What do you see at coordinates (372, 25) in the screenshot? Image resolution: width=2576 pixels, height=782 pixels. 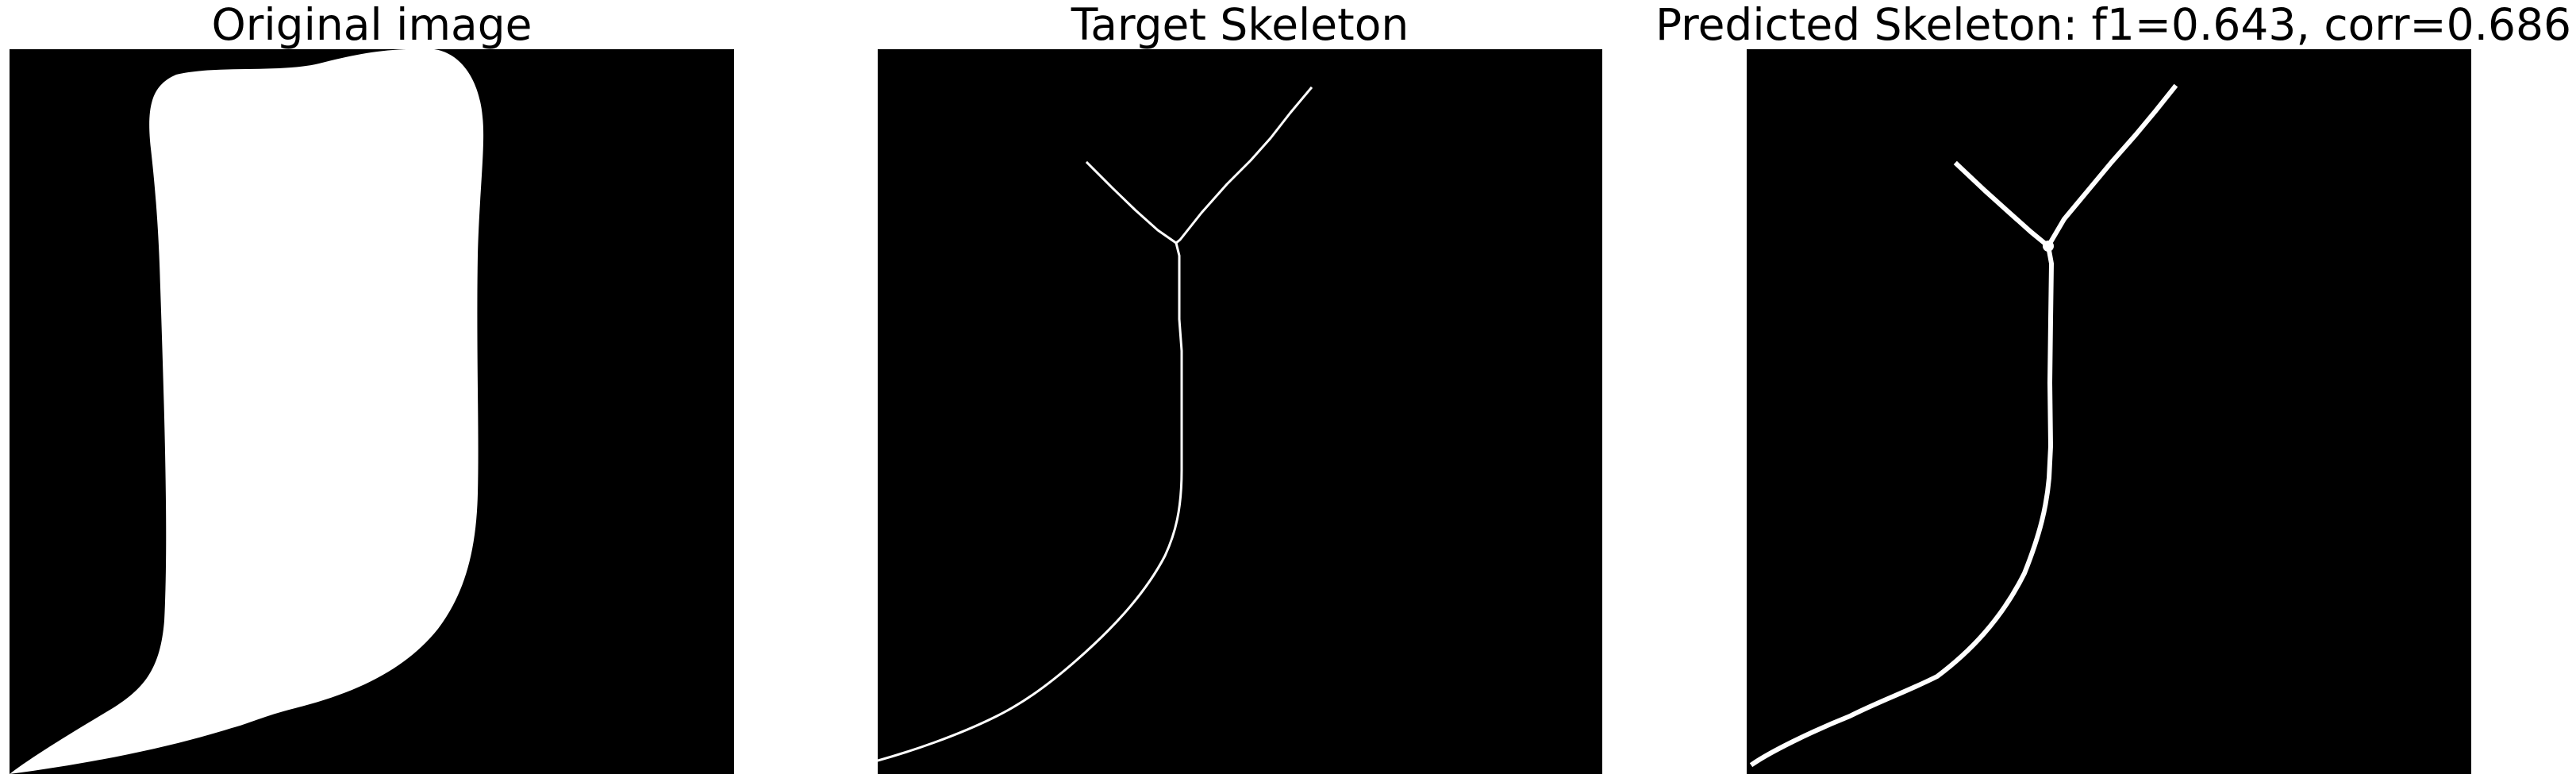 I see `original-image-title: Original image` at bounding box center [372, 25].